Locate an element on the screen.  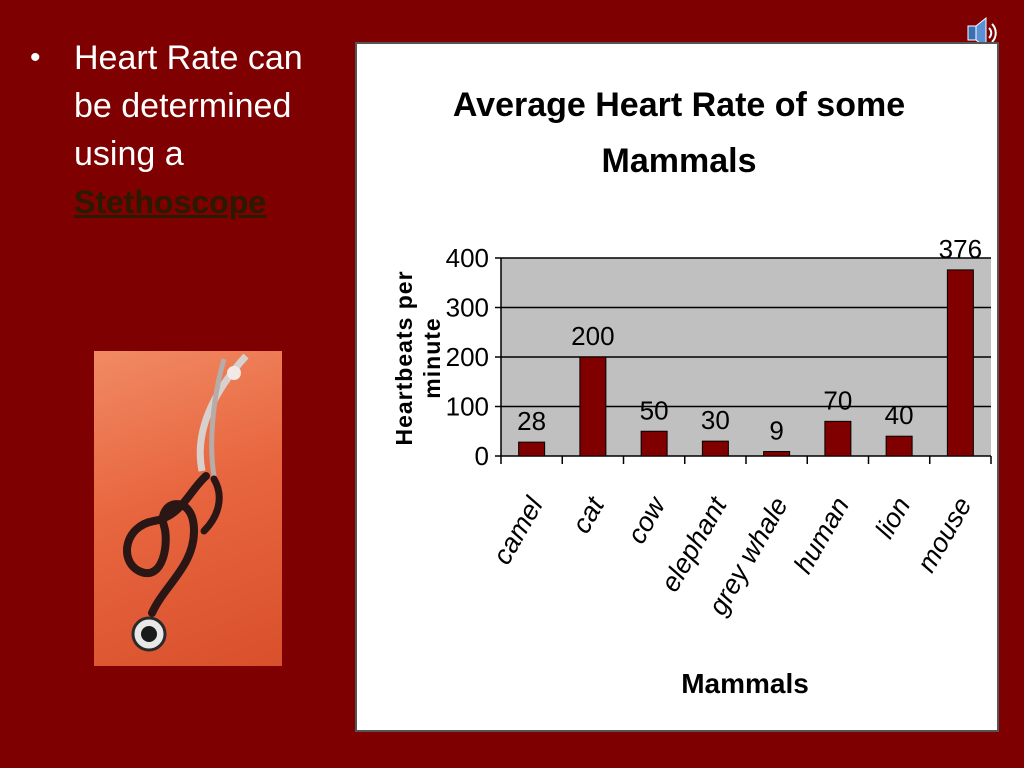
y-tick-label: 200 is located at coordinates (467, 357).